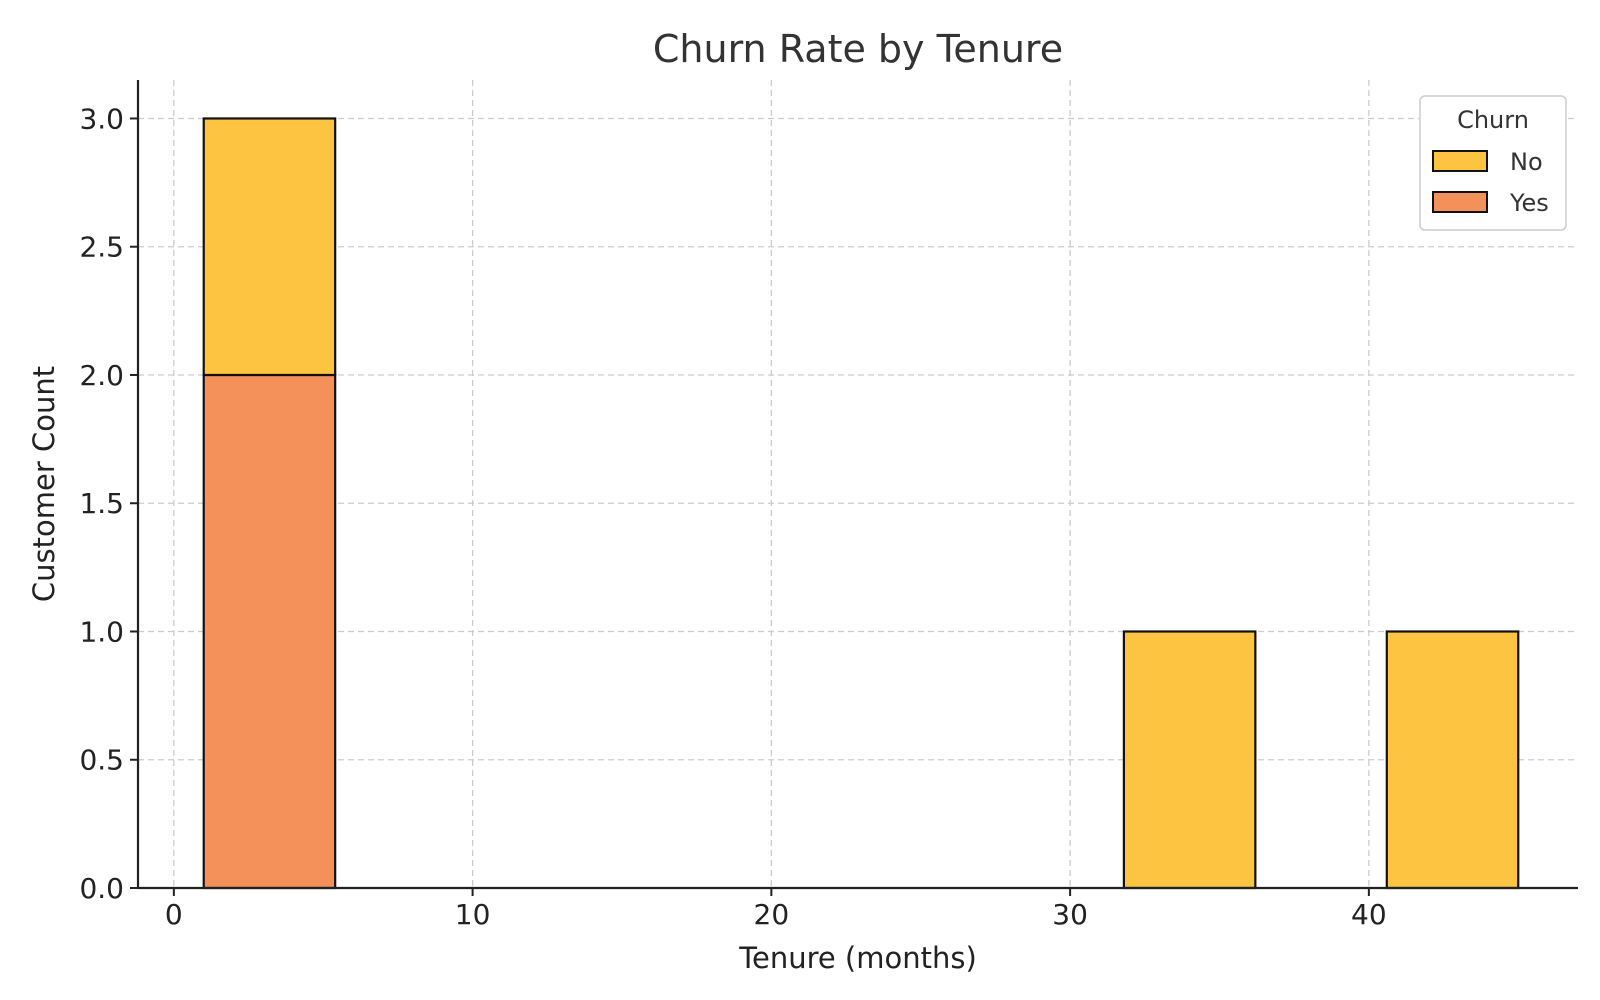 Image resolution: width=1600 pixels, height=1000 pixels. I want to click on x-tick-label: 40, so click(1369, 914).